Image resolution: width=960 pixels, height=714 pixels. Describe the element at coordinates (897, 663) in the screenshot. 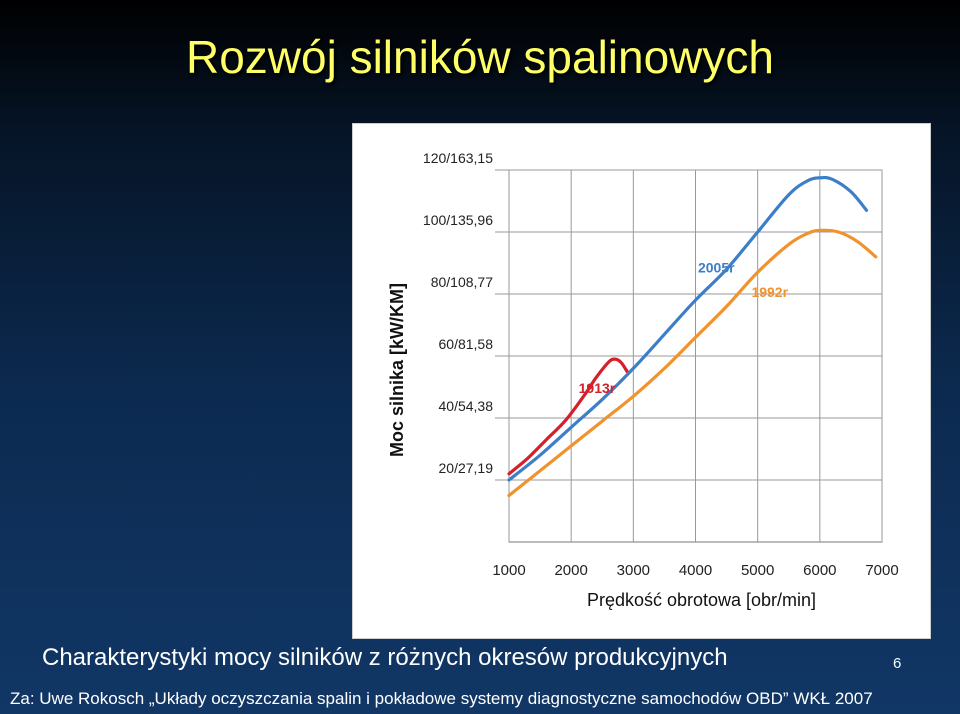

I see `page-number: 6` at that location.